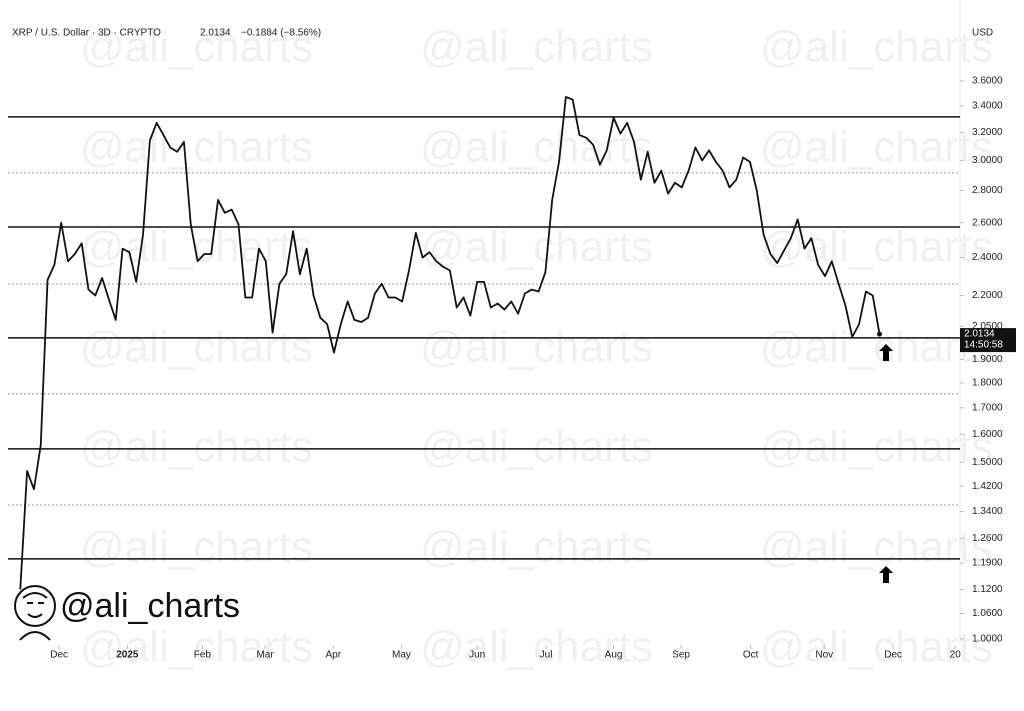 This screenshot has height=711, width=1024. What do you see at coordinates (401, 655) in the screenshot?
I see `x-tick-label: May` at bounding box center [401, 655].